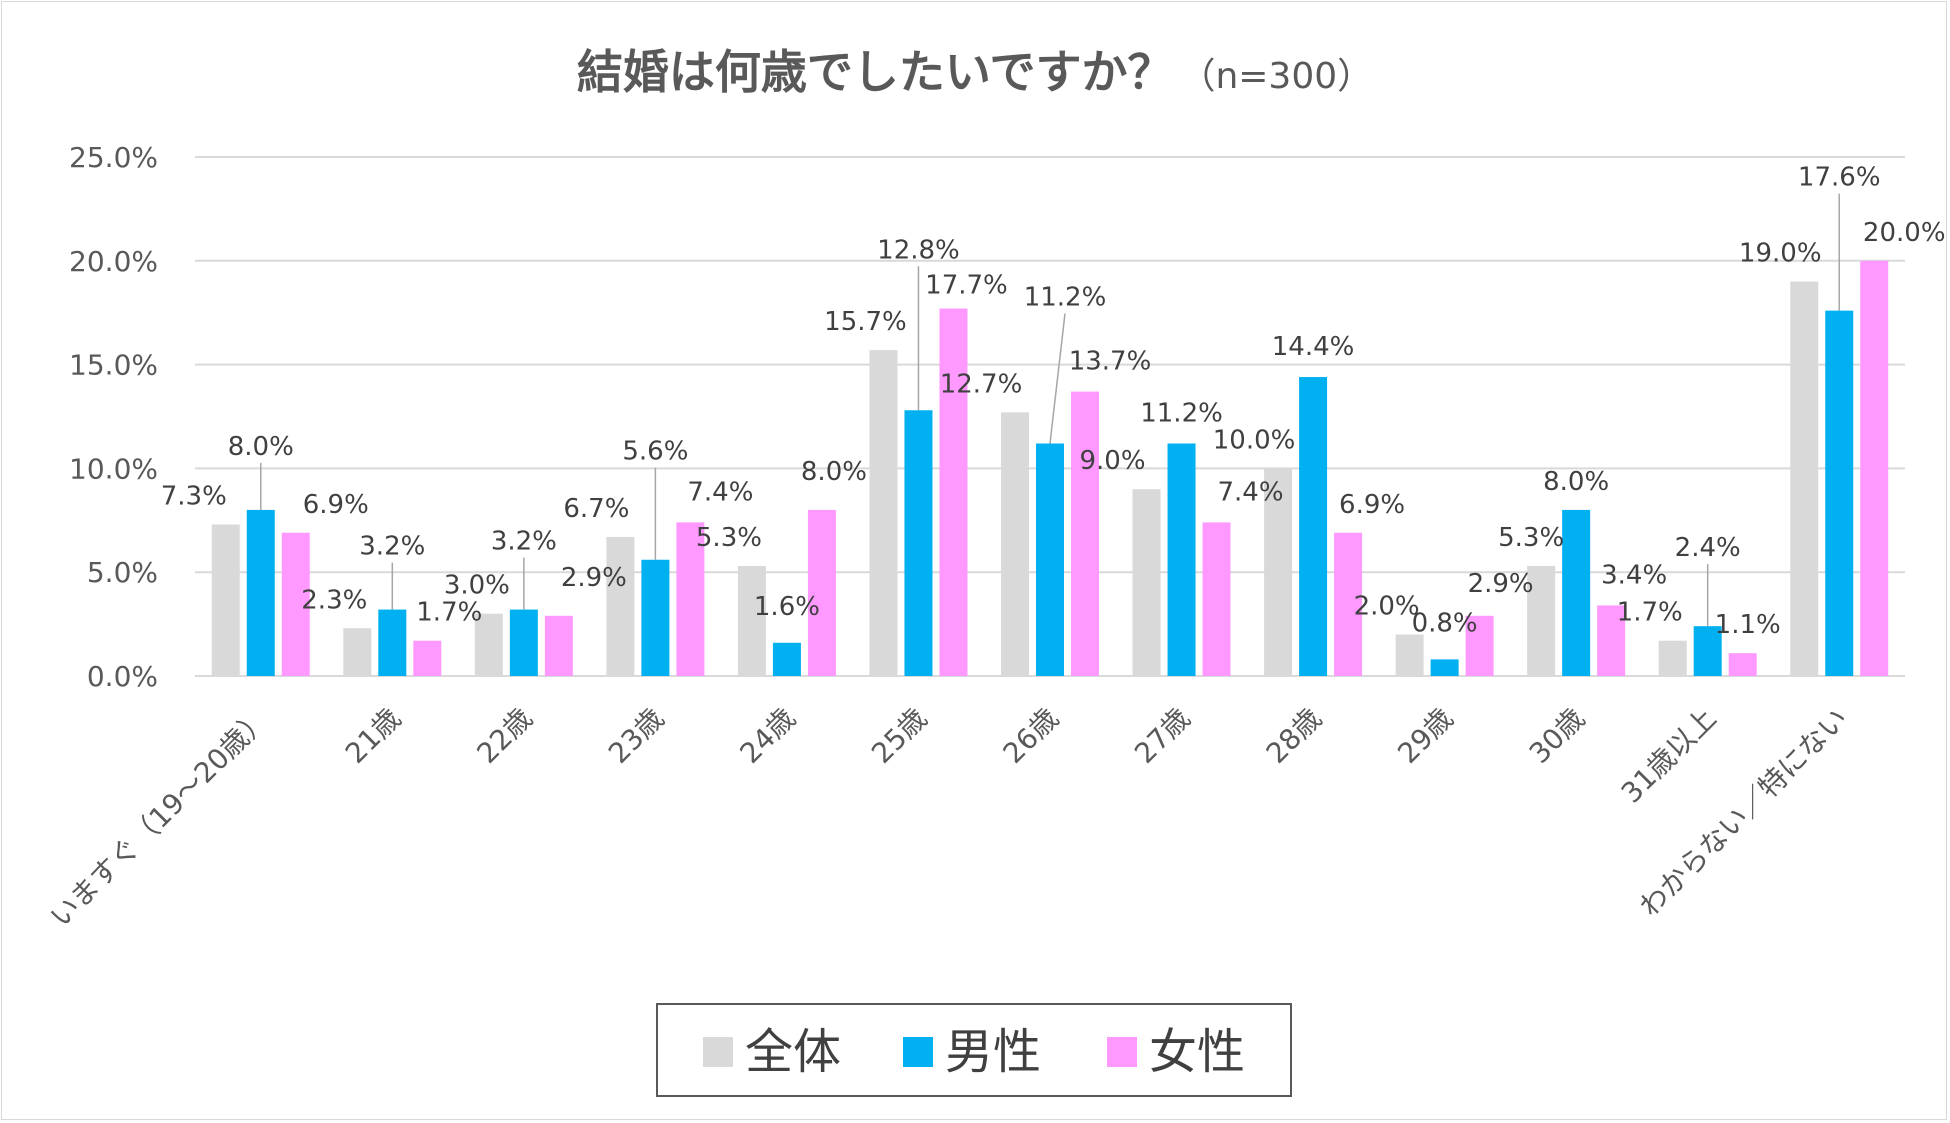 The width and height of the screenshot is (1950, 1123). What do you see at coordinates (975, 72) in the screenshot?
I see `chart-title: 結婚は何歳でしたいですか？ （n=300）` at bounding box center [975, 72].